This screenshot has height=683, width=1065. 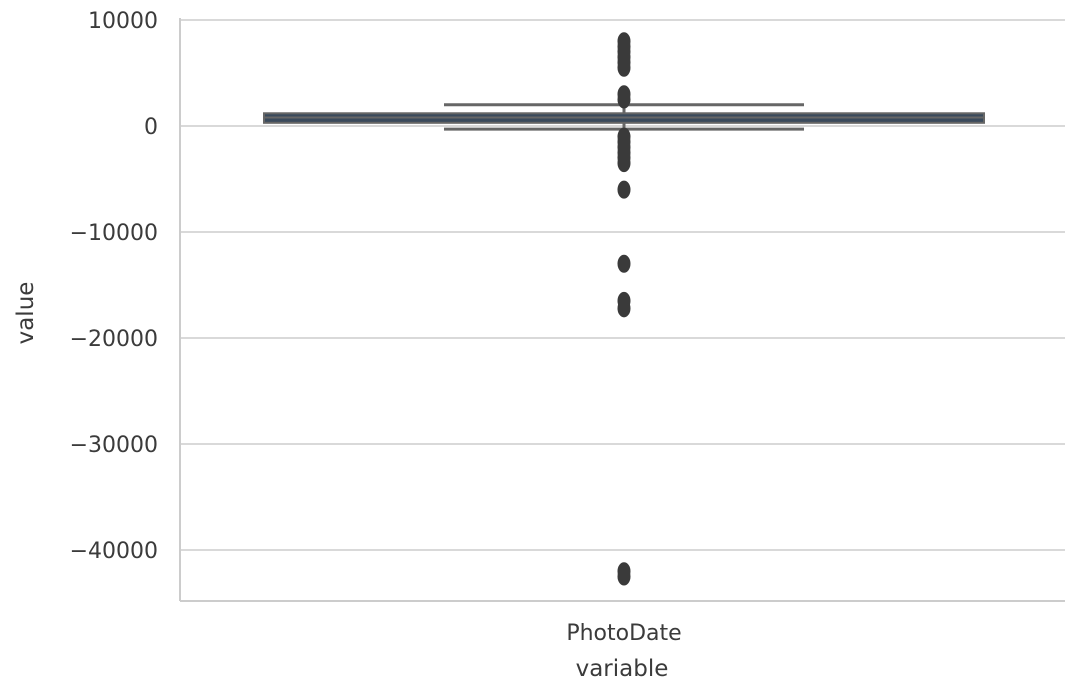 What do you see at coordinates (123, 21) in the screenshot?
I see `y-tick-label: 10000` at bounding box center [123, 21].